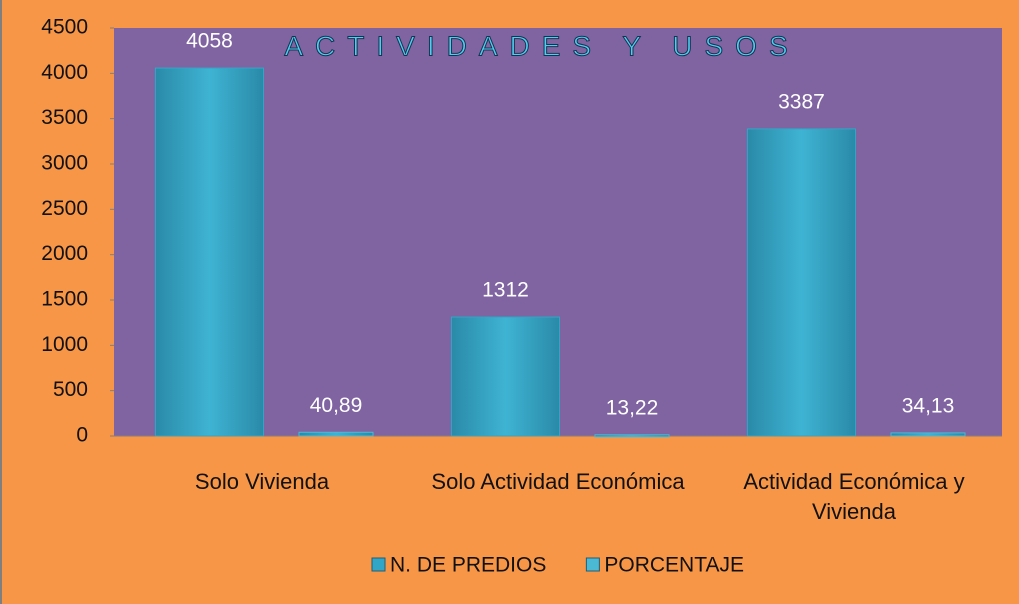  I want to click on y-tick-label: 3000, so click(64, 163).